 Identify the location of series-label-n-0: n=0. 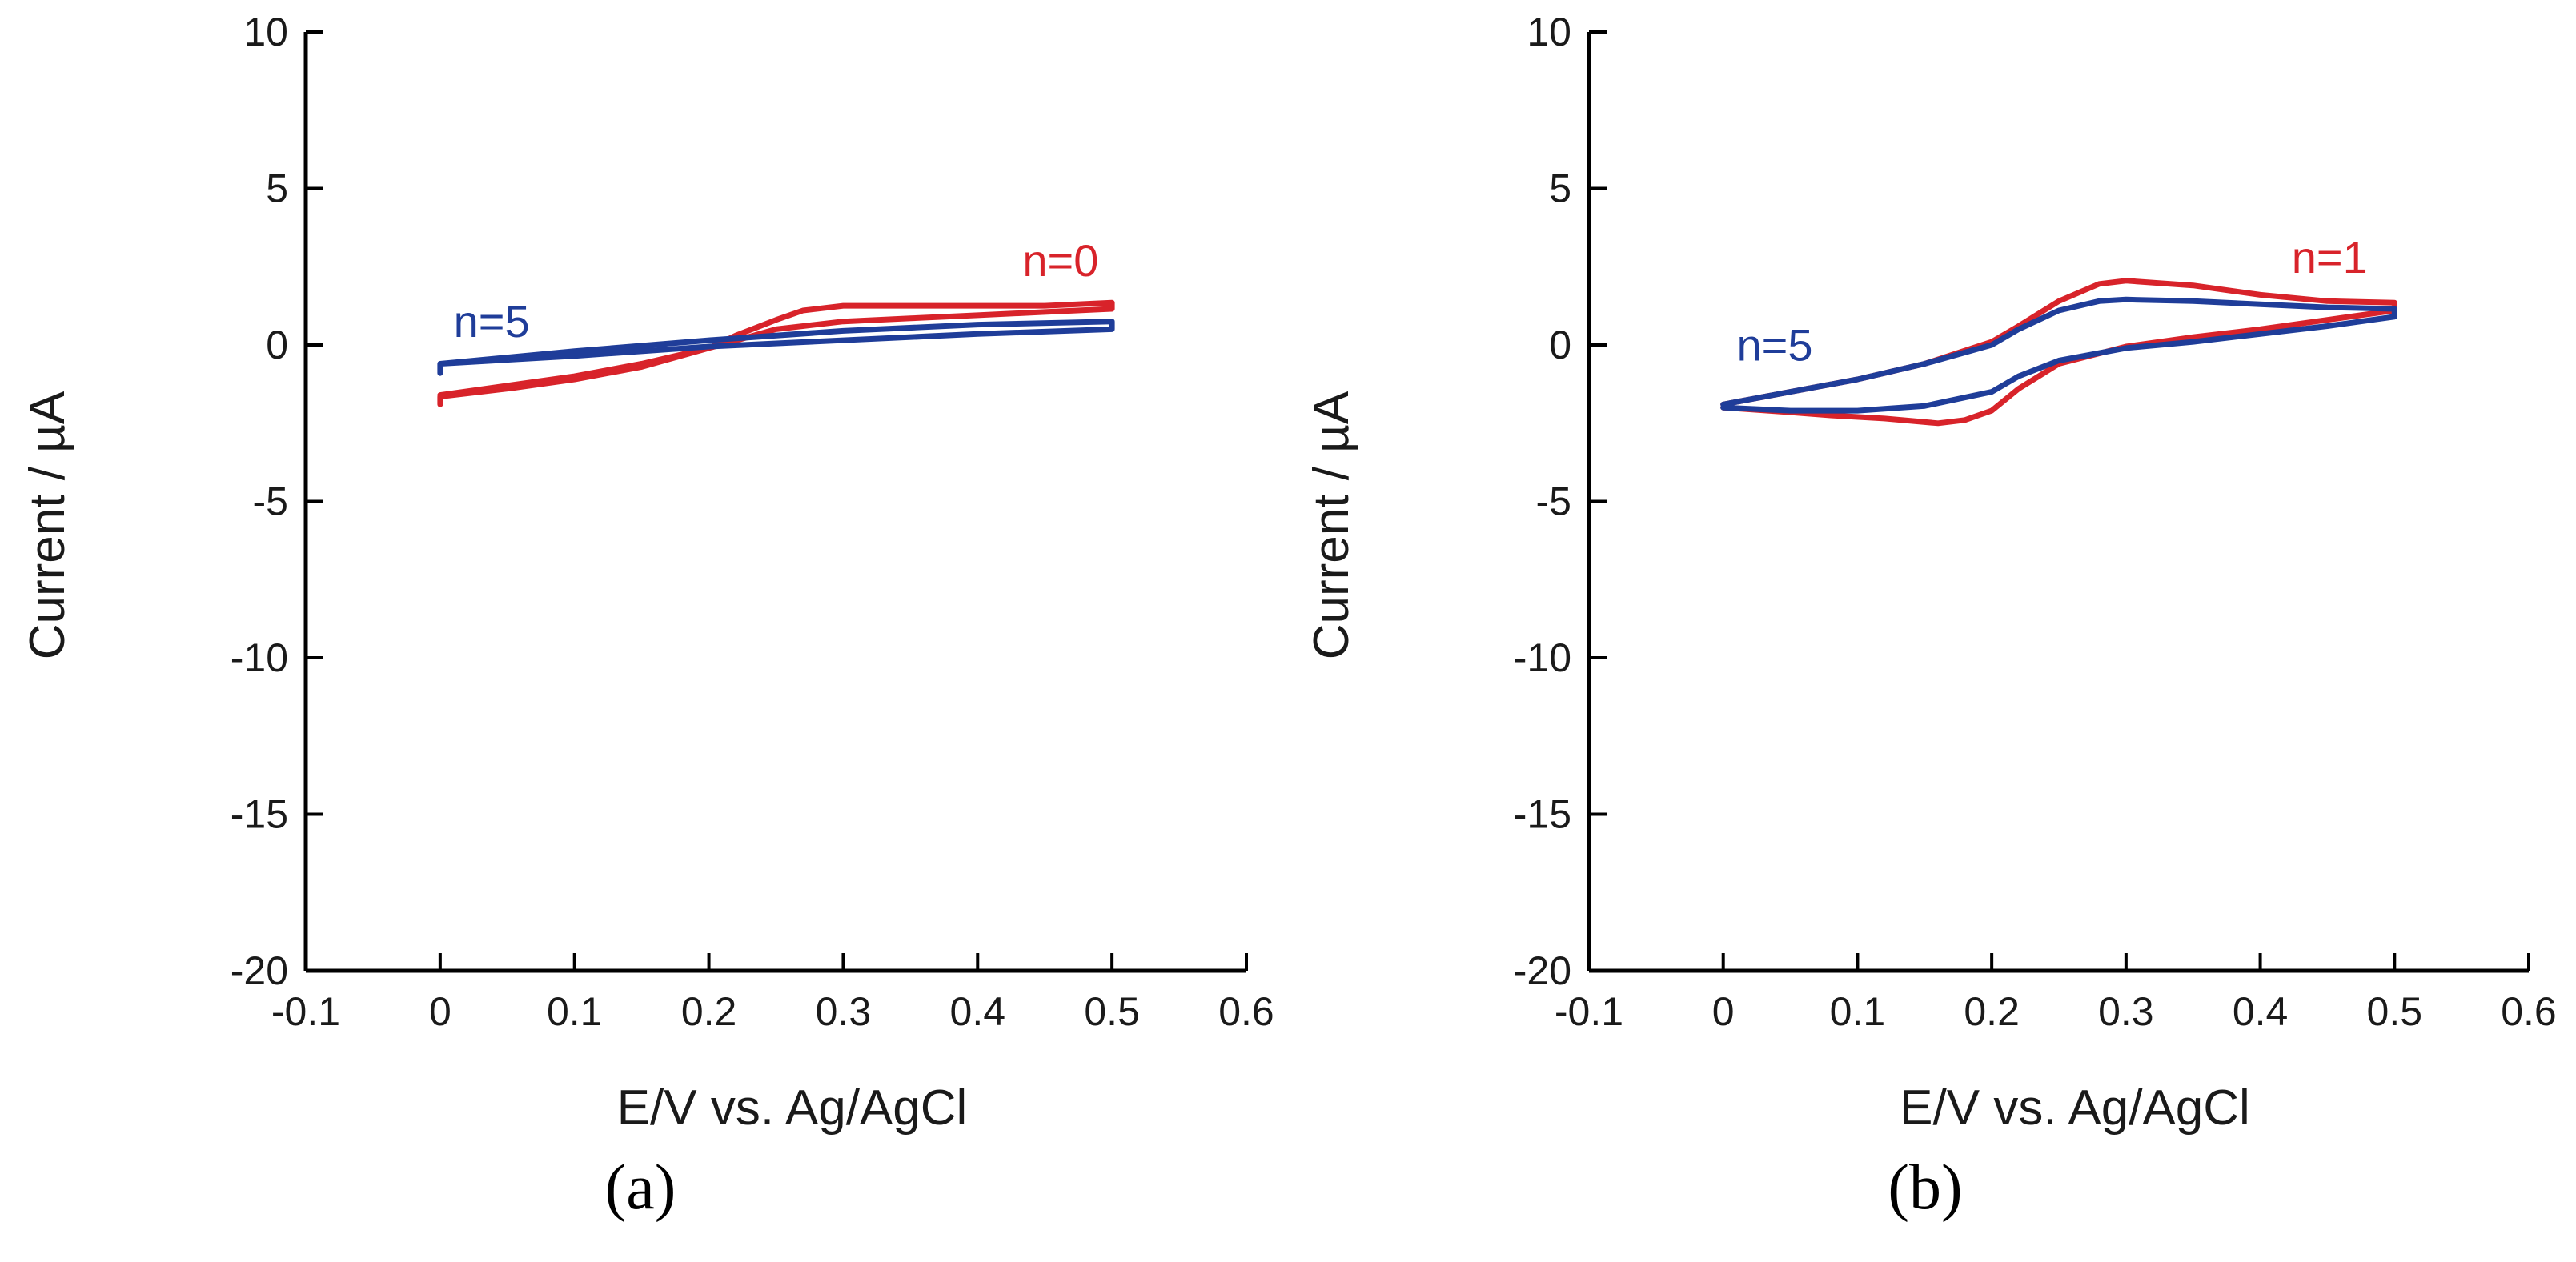
(1060, 260).